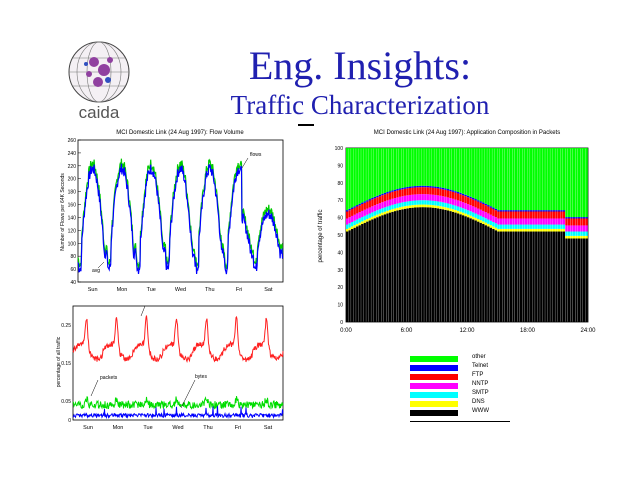 This screenshot has width=640, height=480. Describe the element at coordinates (339, 149) in the screenshot. I see `chart3-ytick: 100` at that location.